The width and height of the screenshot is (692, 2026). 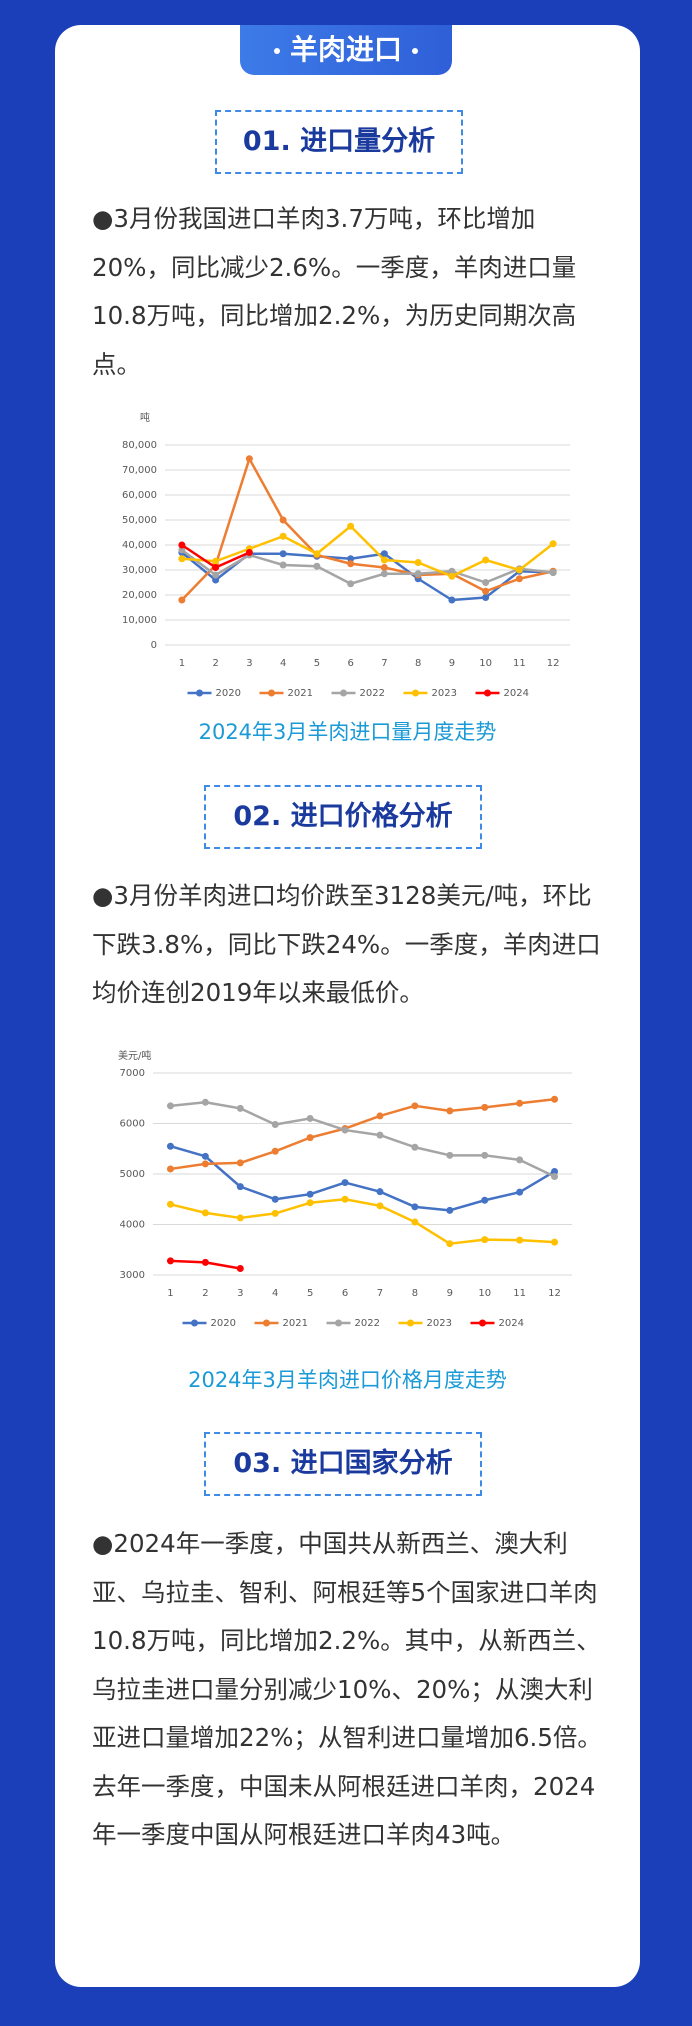 What do you see at coordinates (418, 663) in the screenshot?
I see `x-tick-label: 8` at bounding box center [418, 663].